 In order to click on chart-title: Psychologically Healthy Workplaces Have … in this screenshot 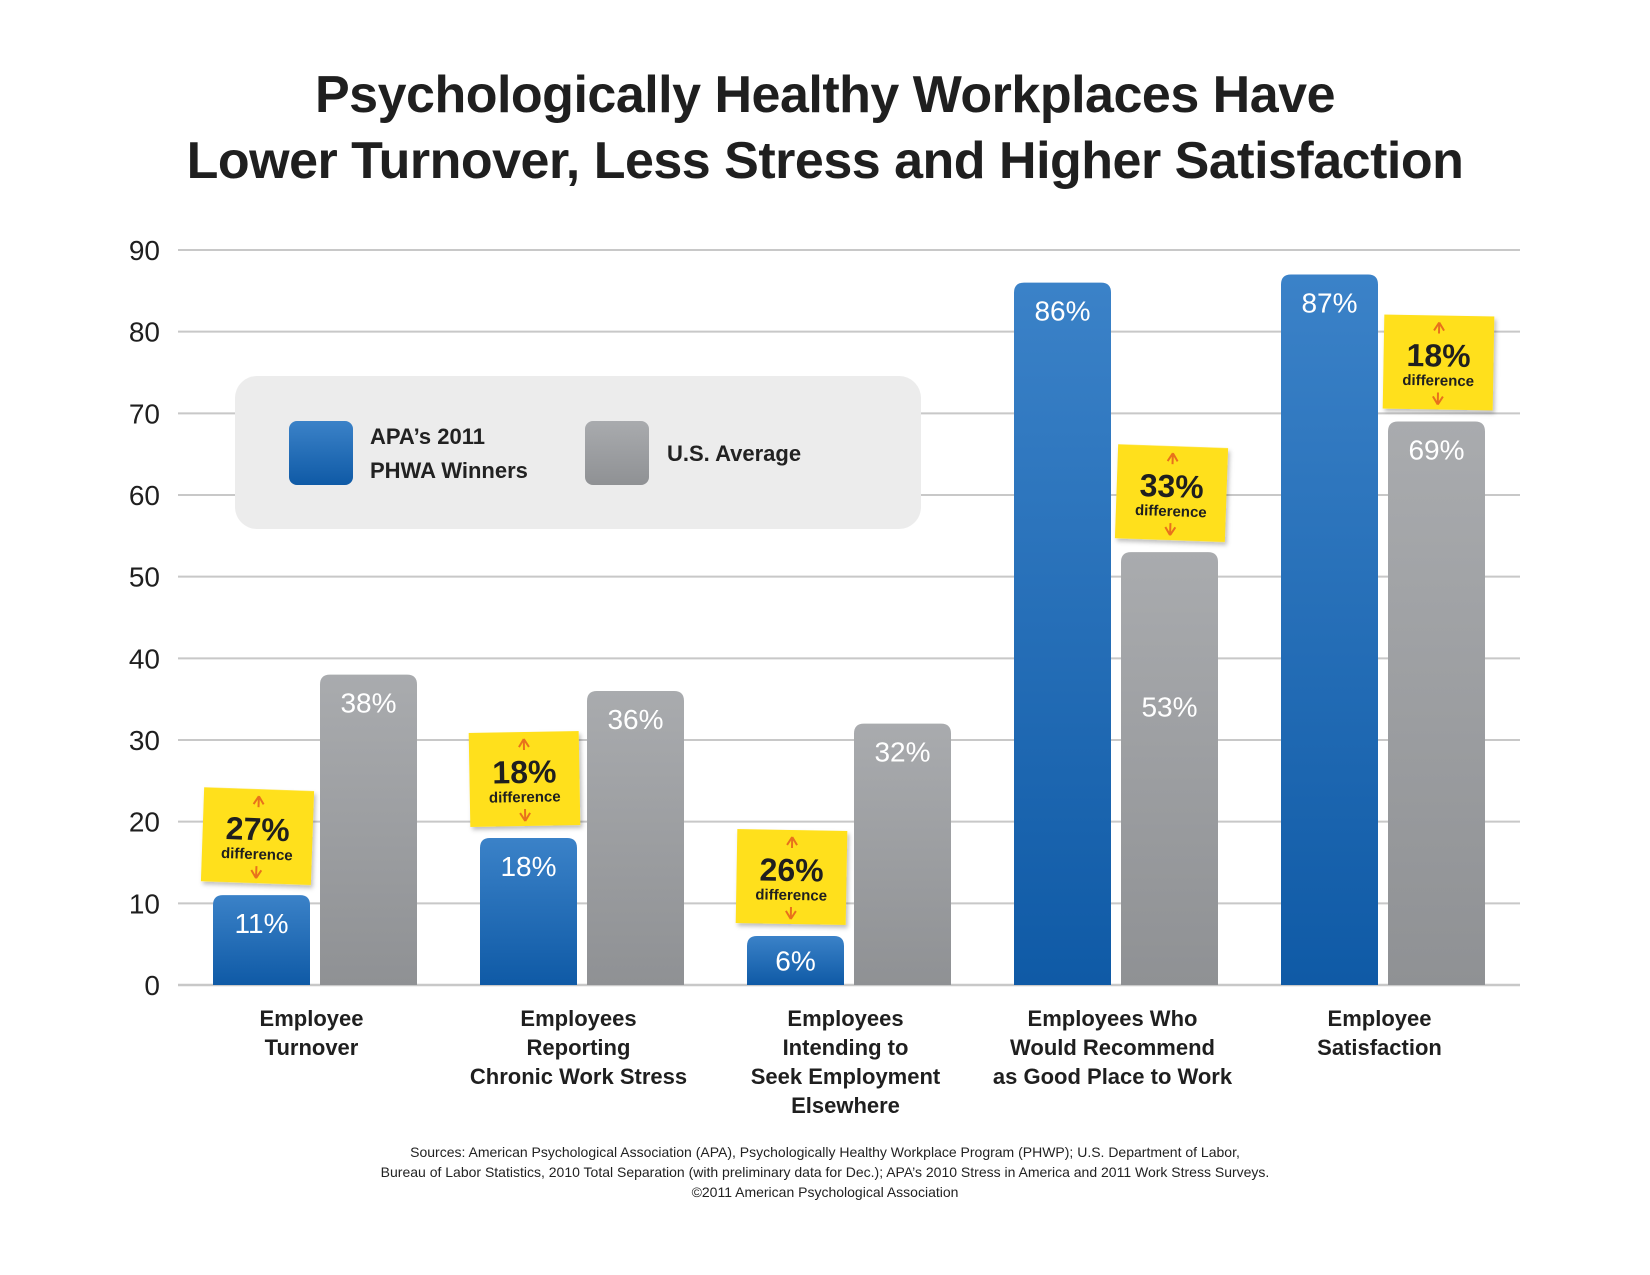, I will do `click(825, 128)`.